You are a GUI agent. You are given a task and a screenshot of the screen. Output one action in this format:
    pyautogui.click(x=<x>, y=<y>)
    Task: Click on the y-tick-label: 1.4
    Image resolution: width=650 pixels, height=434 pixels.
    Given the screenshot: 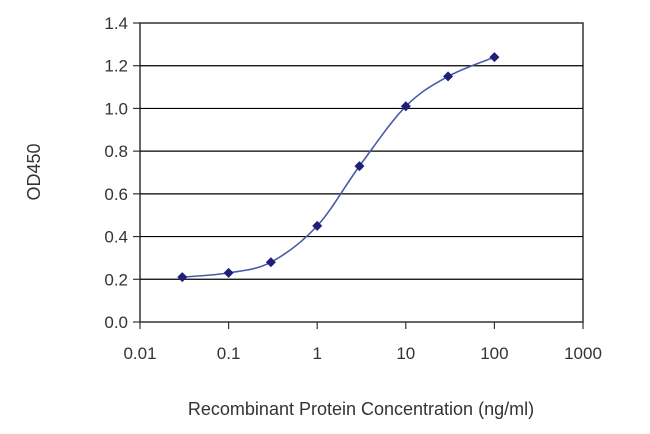 What is the action you would take?
    pyautogui.click(x=116, y=23)
    